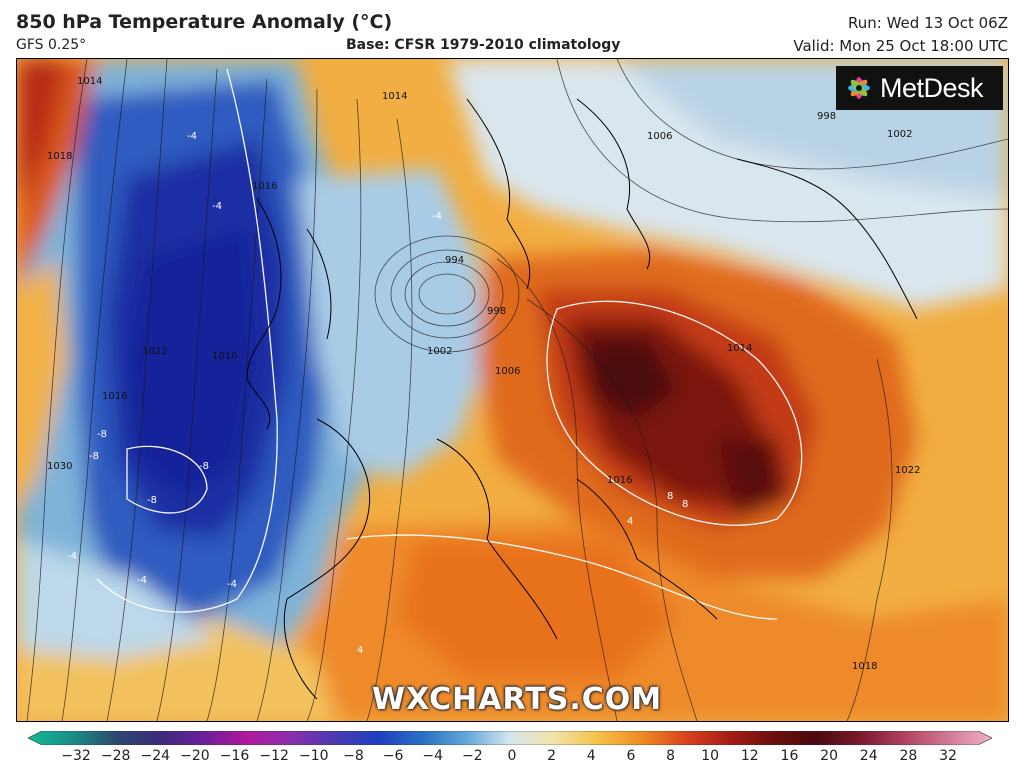 The height and width of the screenshot is (784, 1024). I want to click on wxcharts-watermark: WXCHARTS.COM, so click(517, 699).